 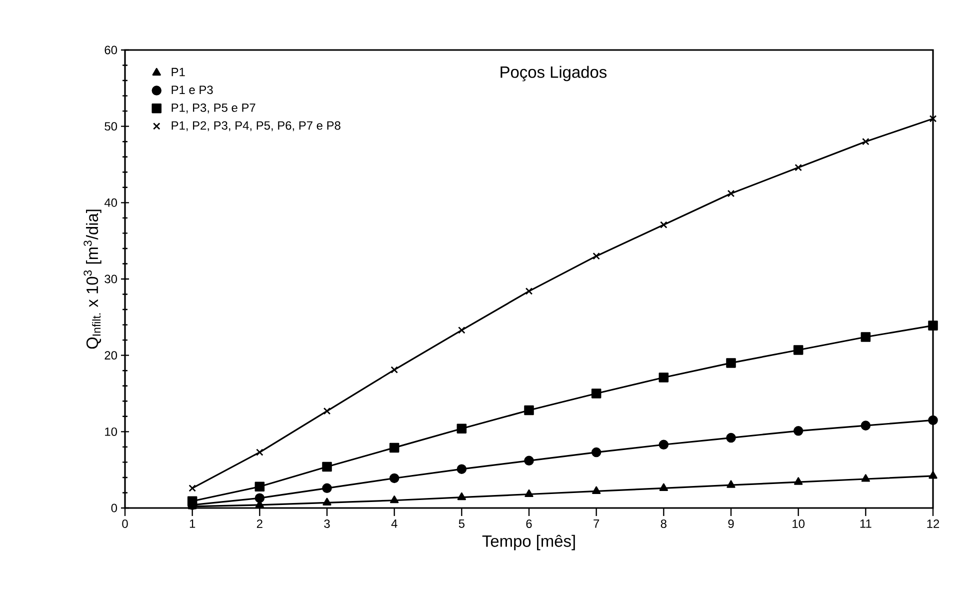 I want to click on x-tick-label: 9, so click(x=731, y=524).